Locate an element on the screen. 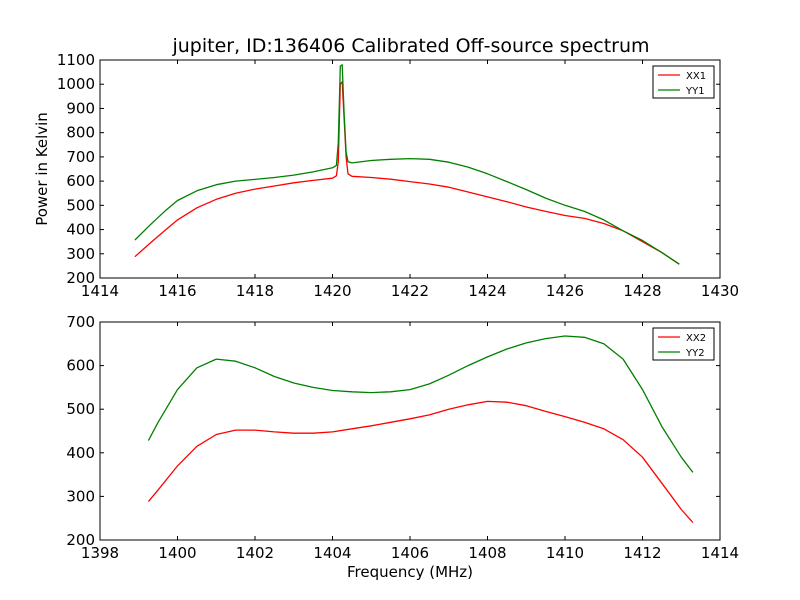  series-line-xx2 is located at coordinates (420, 462).